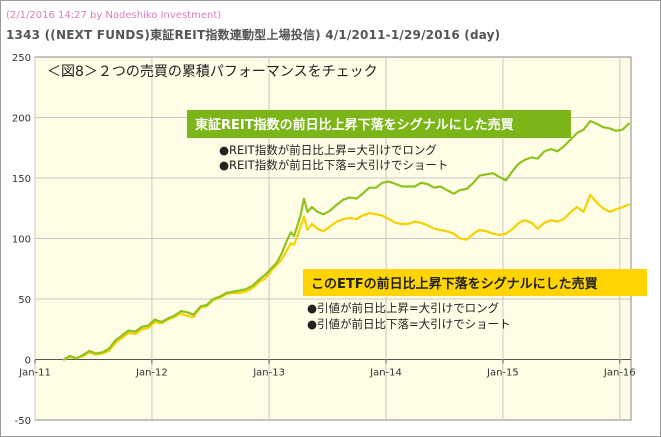 The width and height of the screenshot is (661, 437). What do you see at coordinates (21, 179) in the screenshot?
I see `y-tick-label: 150` at bounding box center [21, 179].